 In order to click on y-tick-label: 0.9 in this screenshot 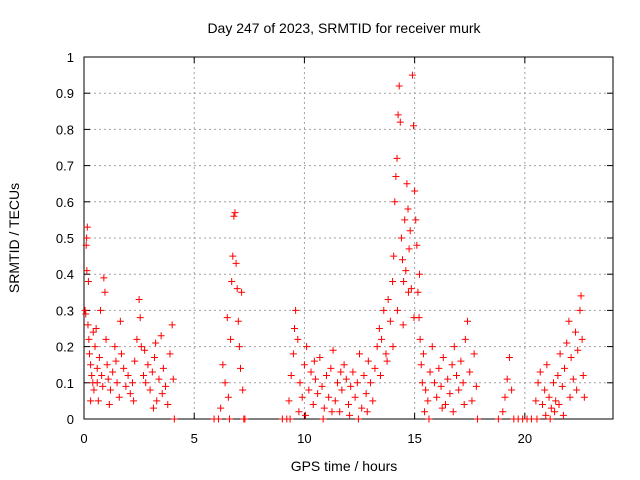, I will do `click(65, 93)`.